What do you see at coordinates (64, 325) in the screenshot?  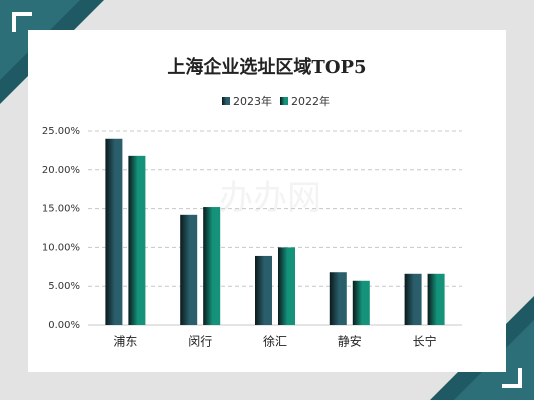 I see `y-tick-label: 0.00%` at bounding box center [64, 325].